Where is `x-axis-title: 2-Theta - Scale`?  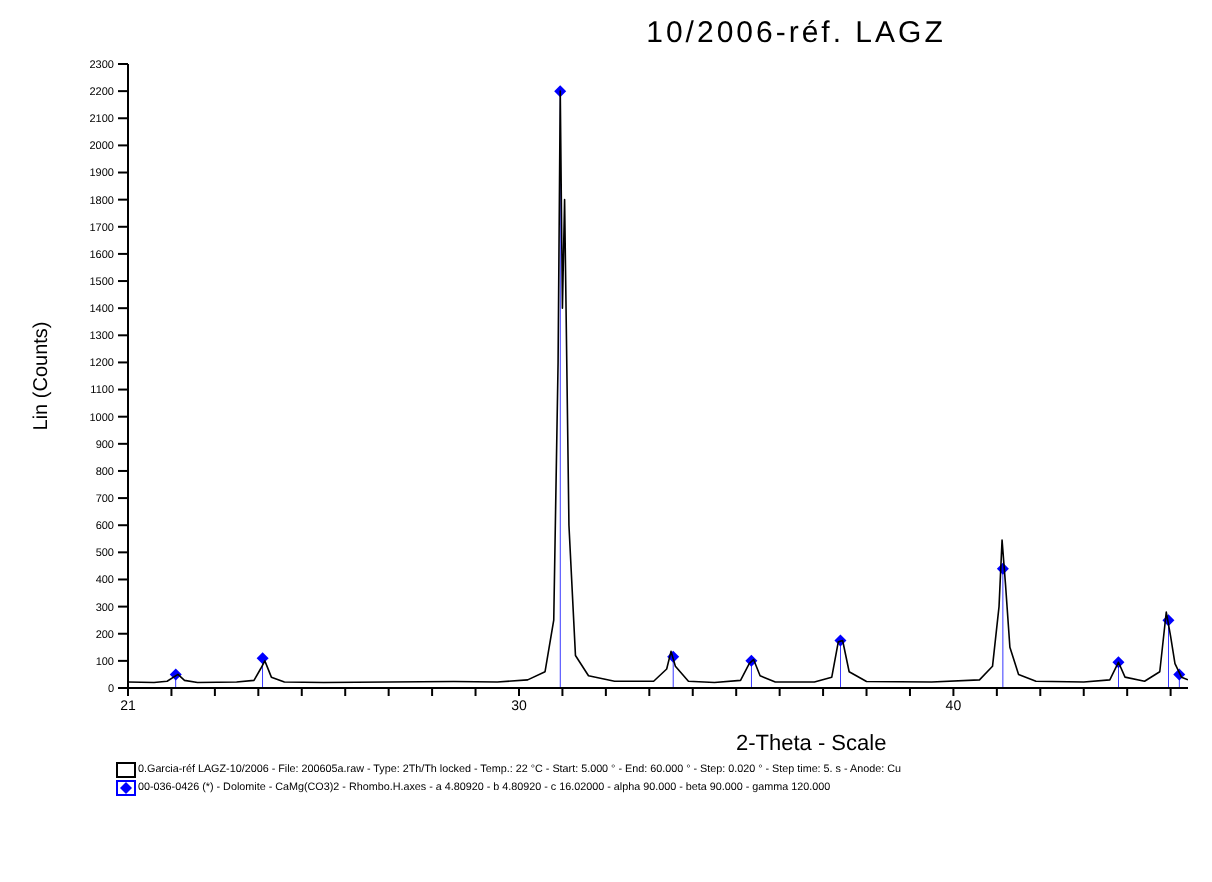 x-axis-title: 2-Theta - Scale is located at coordinates (811, 746).